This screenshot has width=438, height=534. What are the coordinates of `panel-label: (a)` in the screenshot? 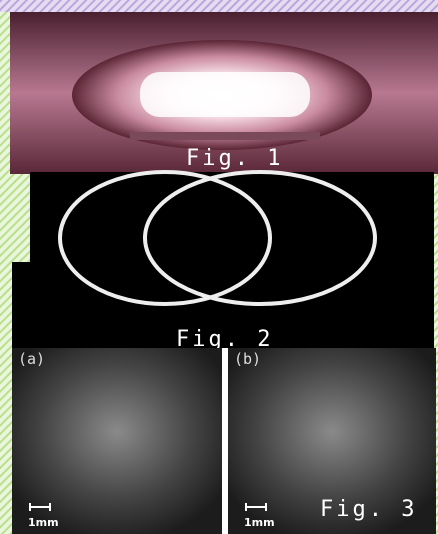 It's located at (31, 359).